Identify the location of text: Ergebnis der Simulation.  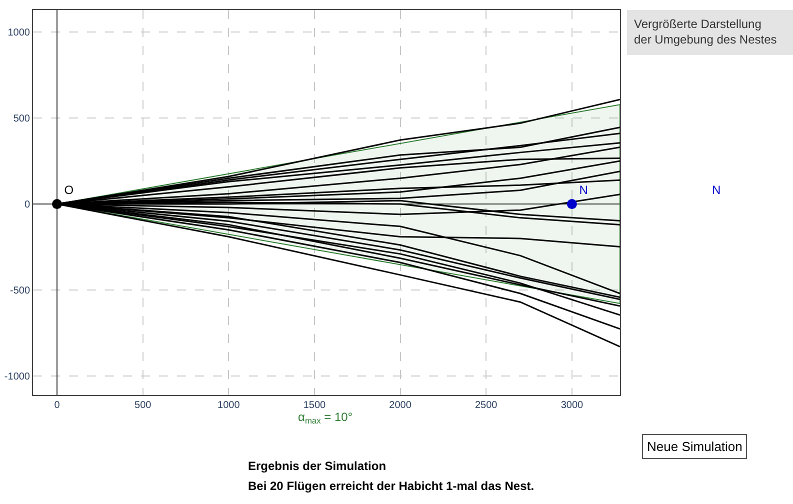
(317, 466).